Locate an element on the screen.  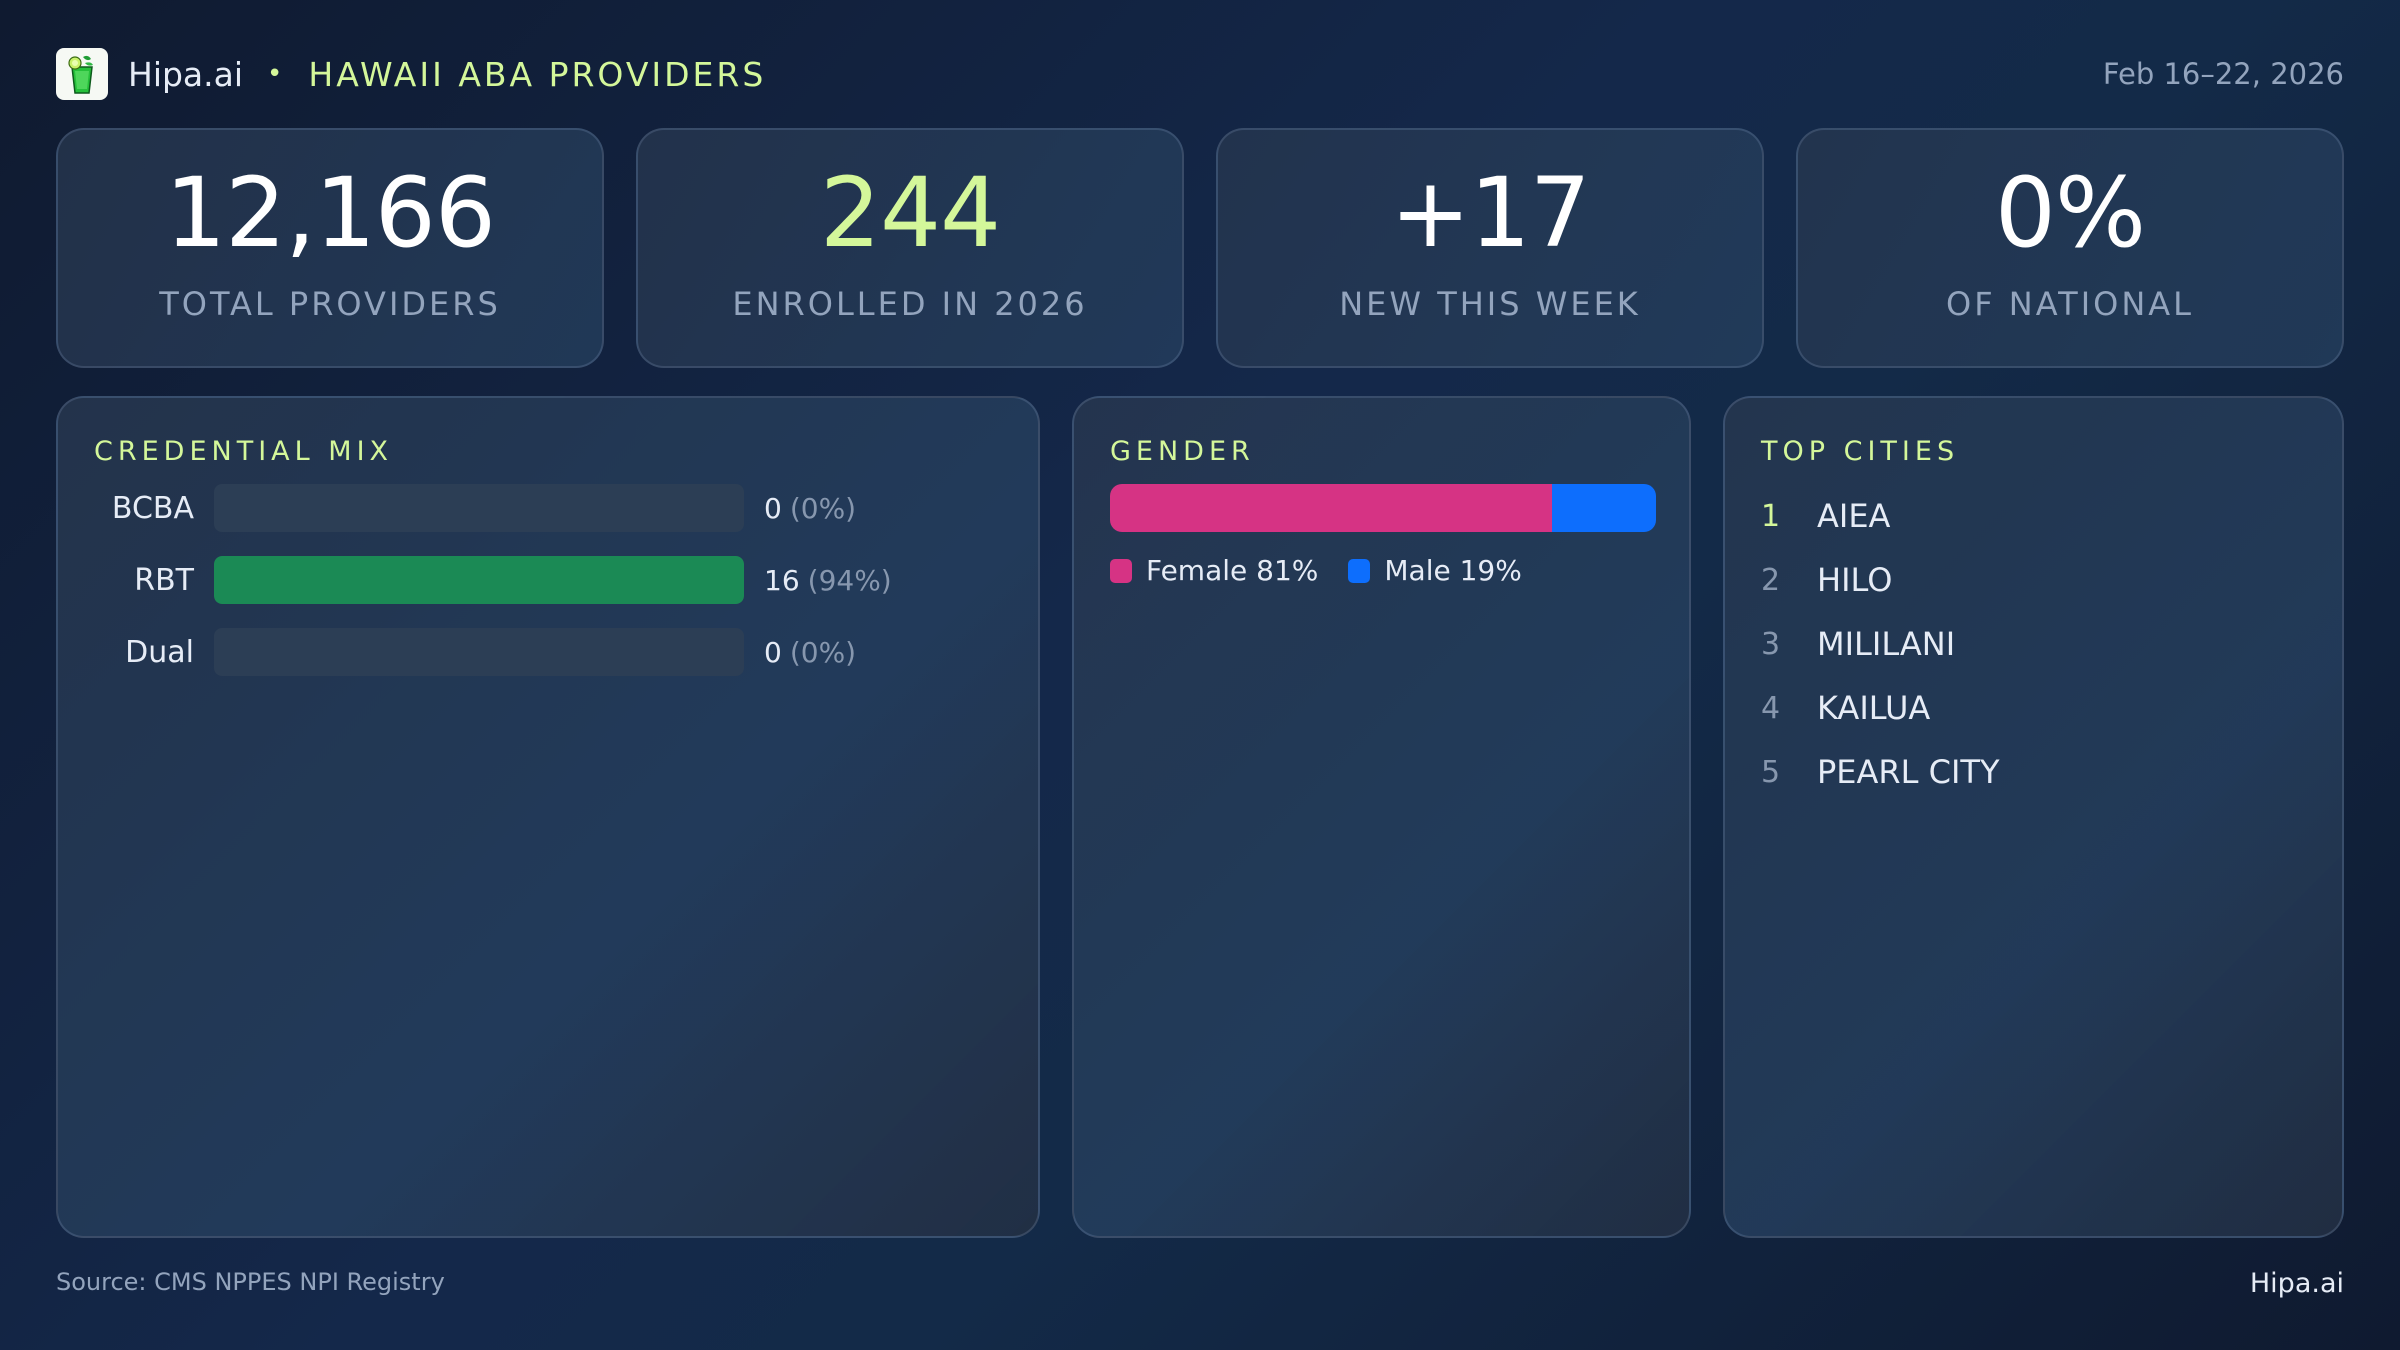
stat-label: ENROLLED IN 2026 is located at coordinates (910, 304).